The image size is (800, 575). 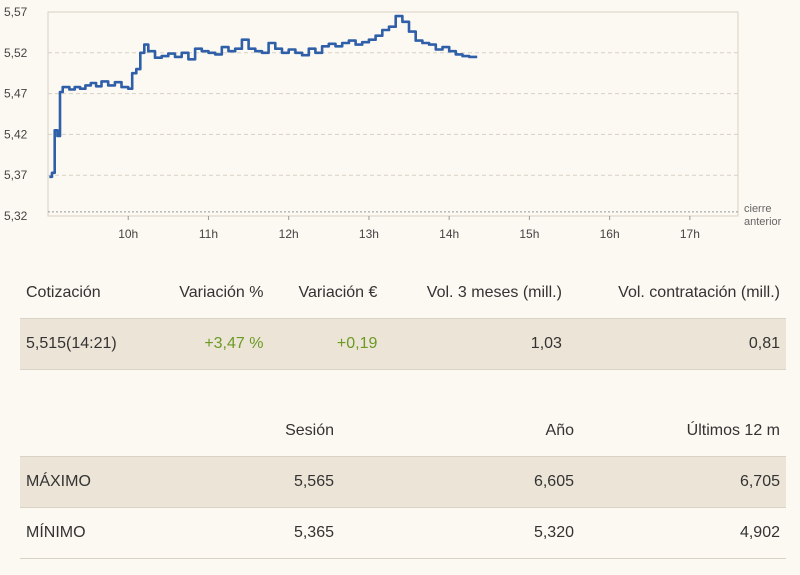 I want to click on minimo-ano: 5,320, so click(x=460, y=533).